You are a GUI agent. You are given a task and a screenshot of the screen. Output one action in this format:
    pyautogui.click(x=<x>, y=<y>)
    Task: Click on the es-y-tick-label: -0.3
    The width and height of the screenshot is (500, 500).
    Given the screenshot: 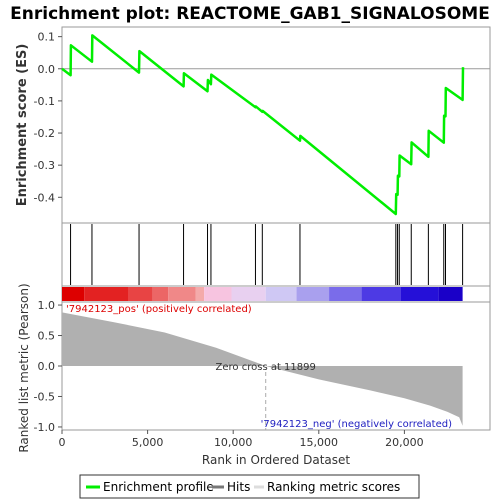 What is the action you would take?
    pyautogui.click(x=44, y=165)
    